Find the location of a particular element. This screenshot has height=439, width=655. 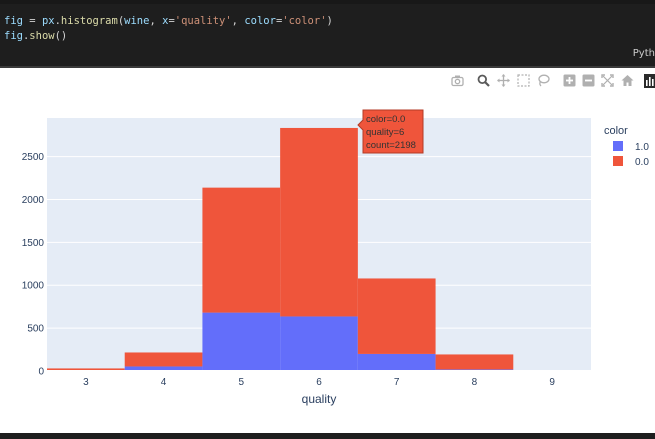

code-line-2: fig.show() is located at coordinates (35, 36).